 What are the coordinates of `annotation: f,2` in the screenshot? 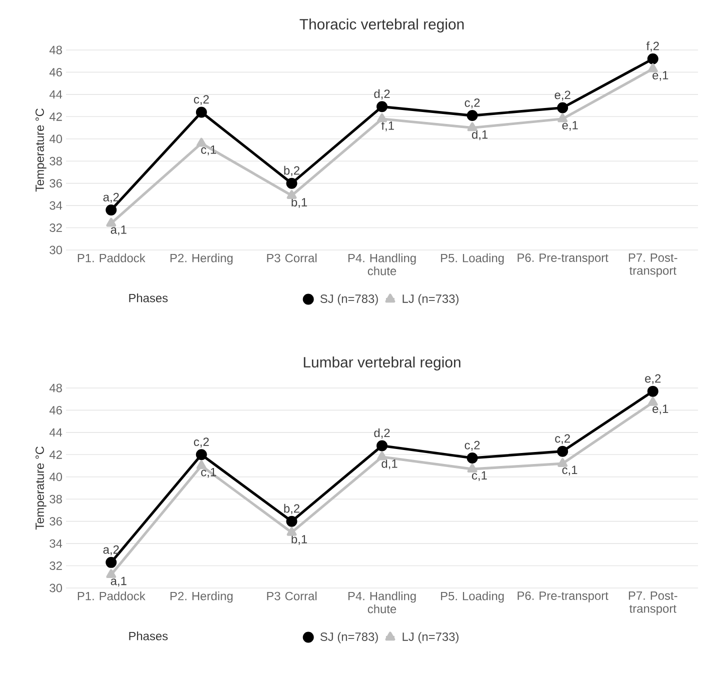 It's located at (652, 46).